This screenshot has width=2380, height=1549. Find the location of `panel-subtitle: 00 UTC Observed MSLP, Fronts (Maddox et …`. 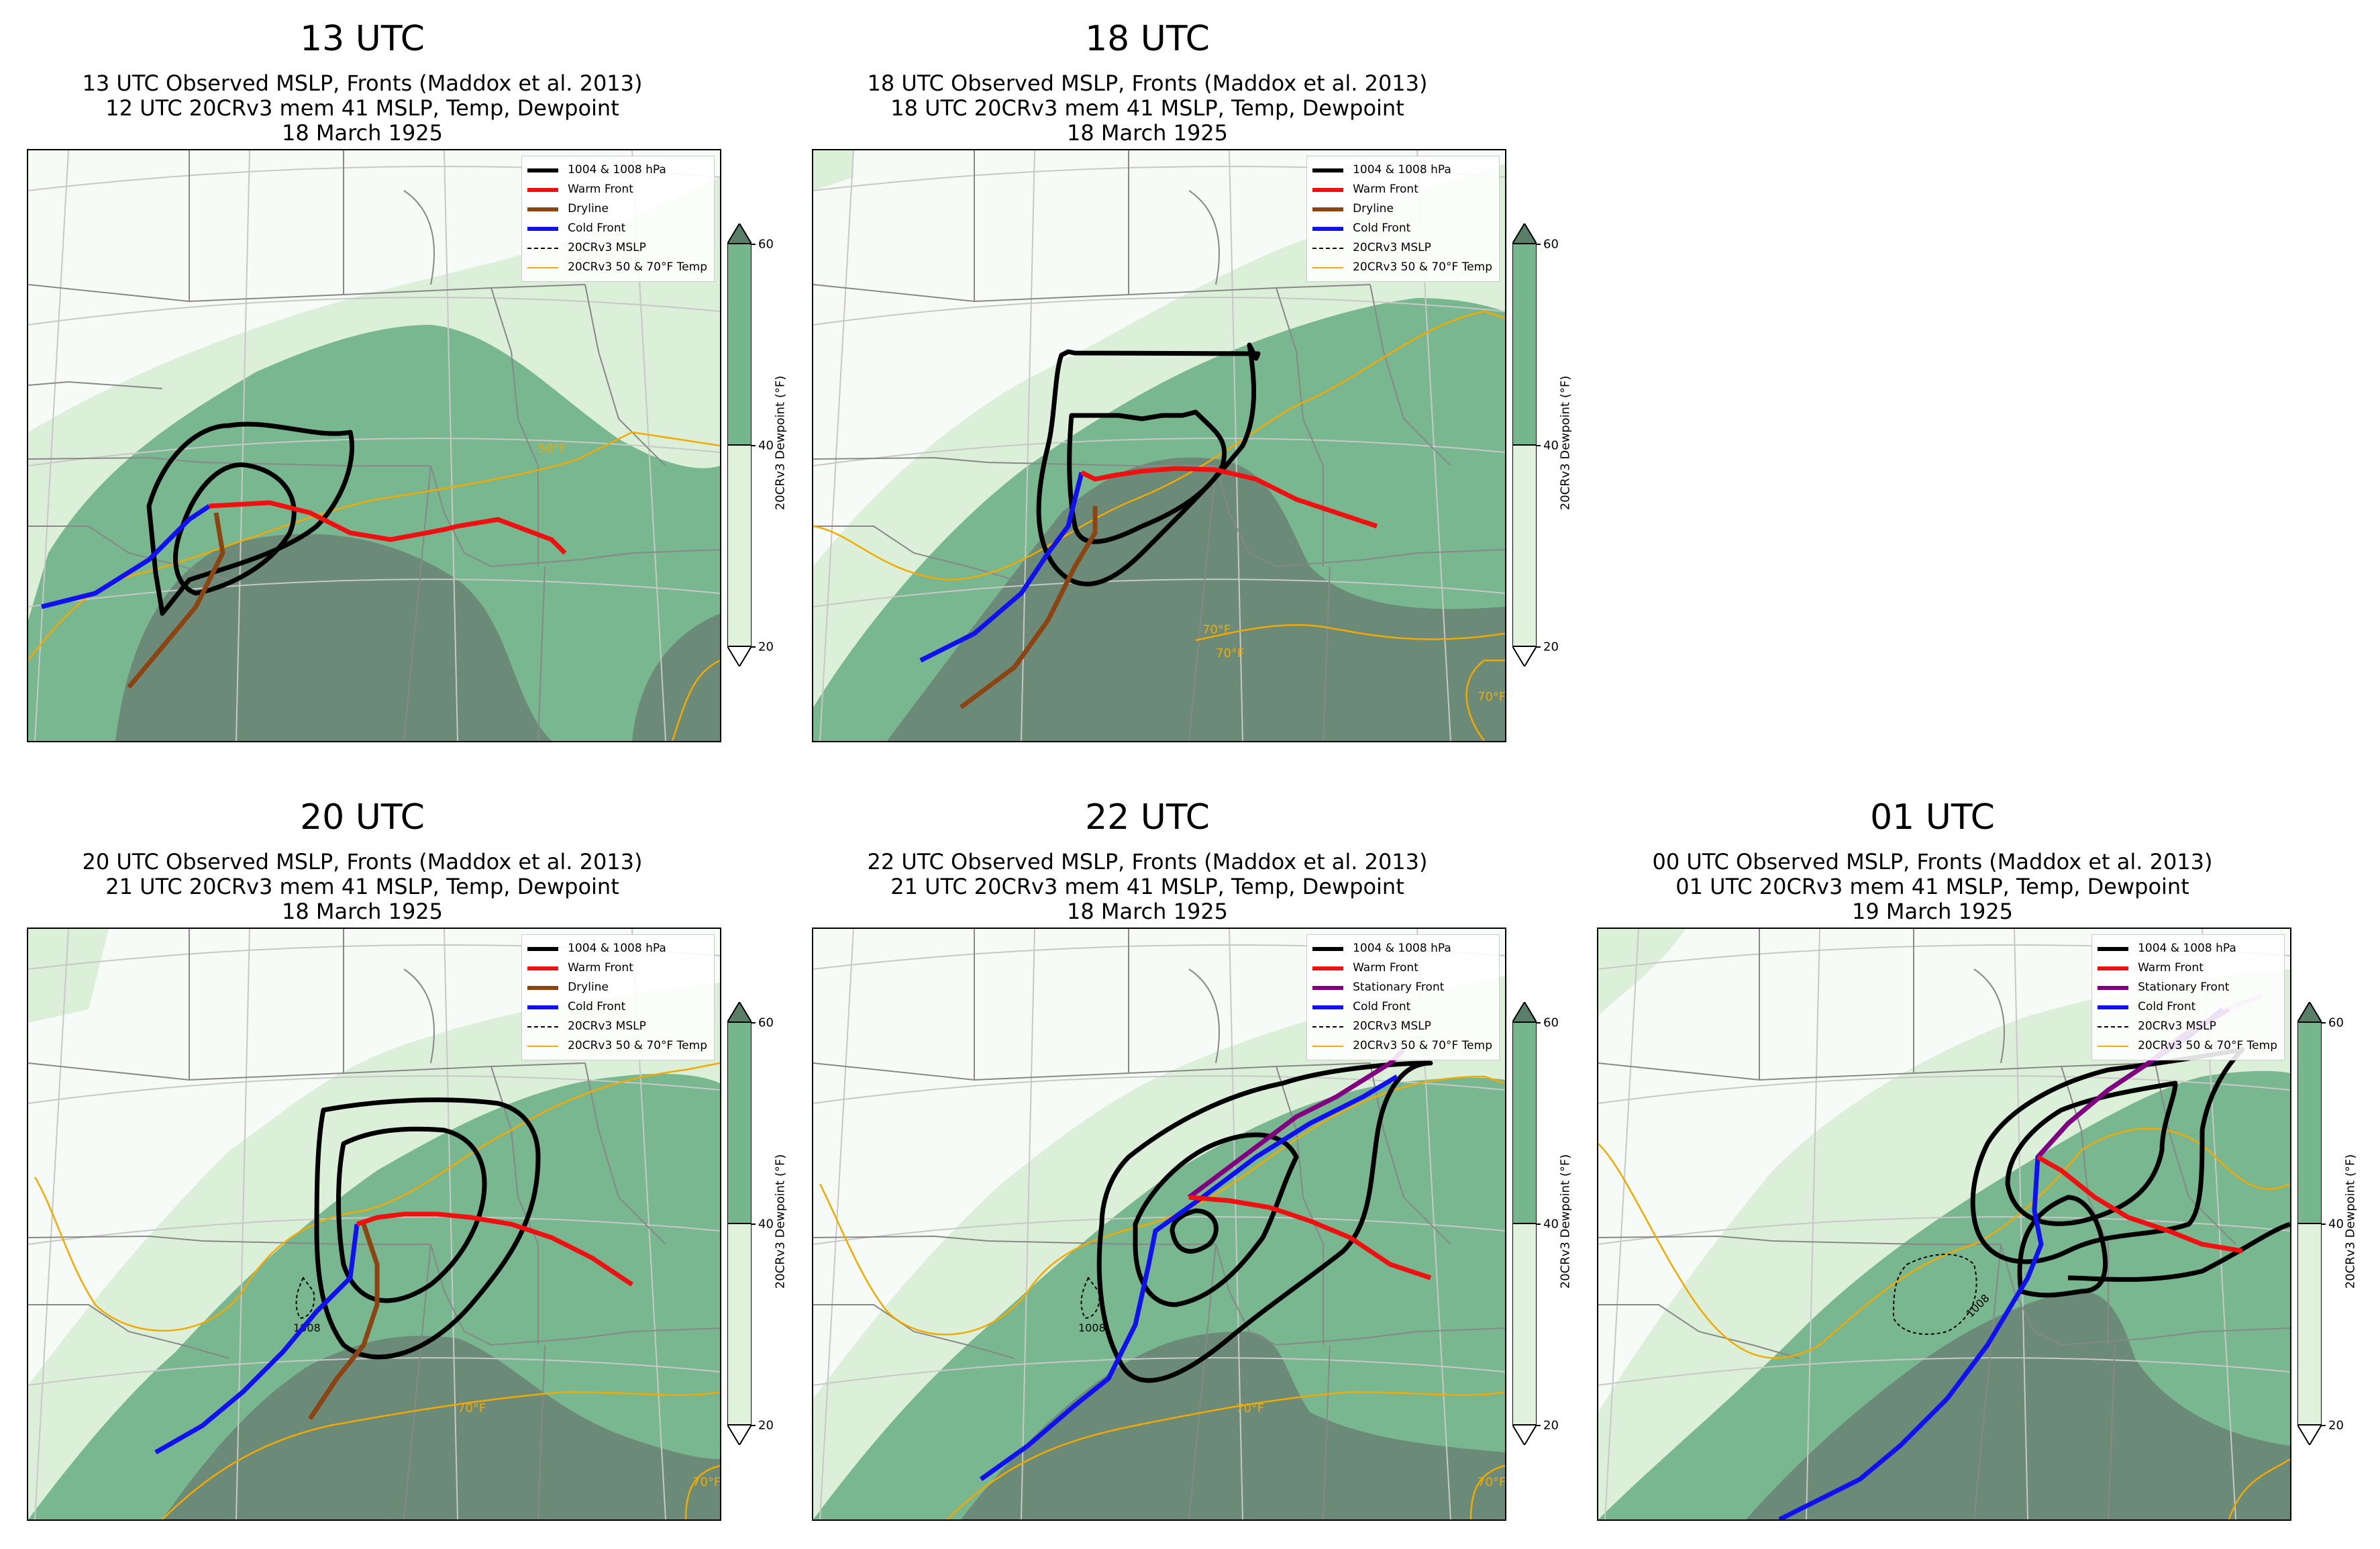

panel-subtitle: 00 UTC Observed MSLP, Fronts (Maddox et … is located at coordinates (1932, 887).